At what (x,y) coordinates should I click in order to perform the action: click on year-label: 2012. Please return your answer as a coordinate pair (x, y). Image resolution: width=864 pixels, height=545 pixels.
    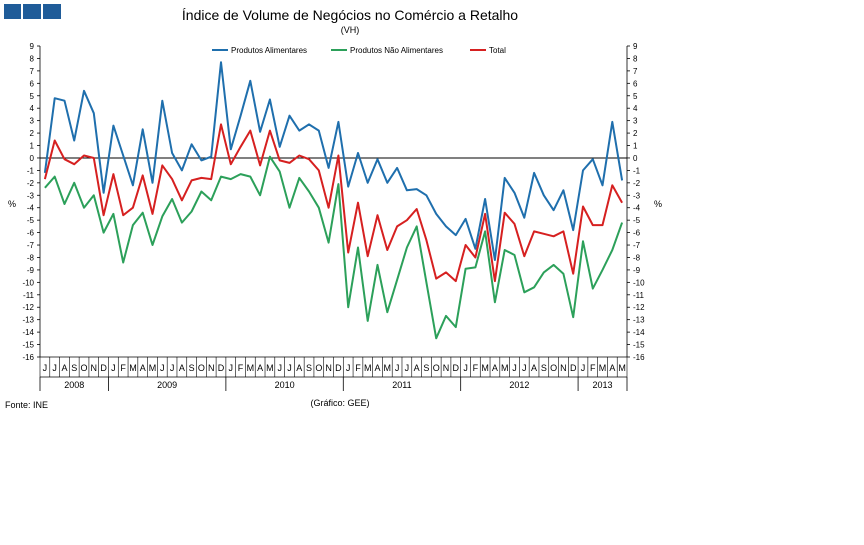
    Looking at the image, I should click on (519, 385).